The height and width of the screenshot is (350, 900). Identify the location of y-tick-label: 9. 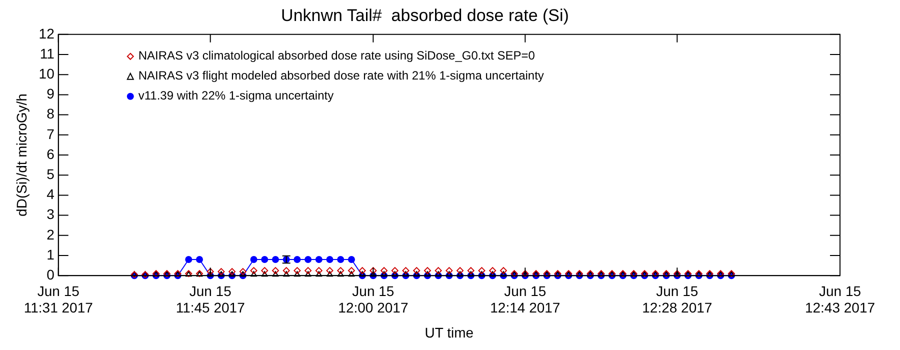
(50, 94).